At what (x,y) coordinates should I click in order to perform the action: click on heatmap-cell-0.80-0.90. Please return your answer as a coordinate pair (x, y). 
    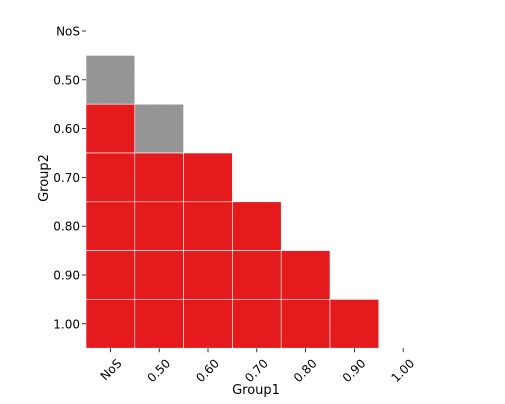
    Looking at the image, I should click on (305, 275).